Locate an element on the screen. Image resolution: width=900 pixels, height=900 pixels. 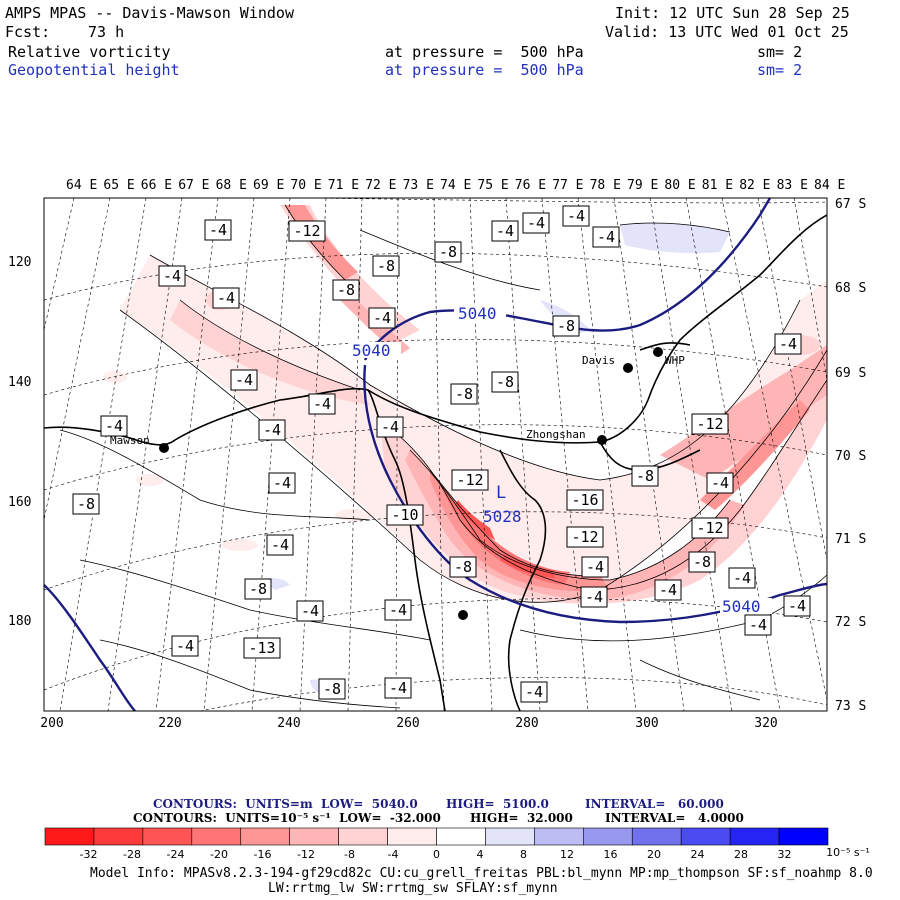
colorbar-tick: -24 is located at coordinates (176, 854).